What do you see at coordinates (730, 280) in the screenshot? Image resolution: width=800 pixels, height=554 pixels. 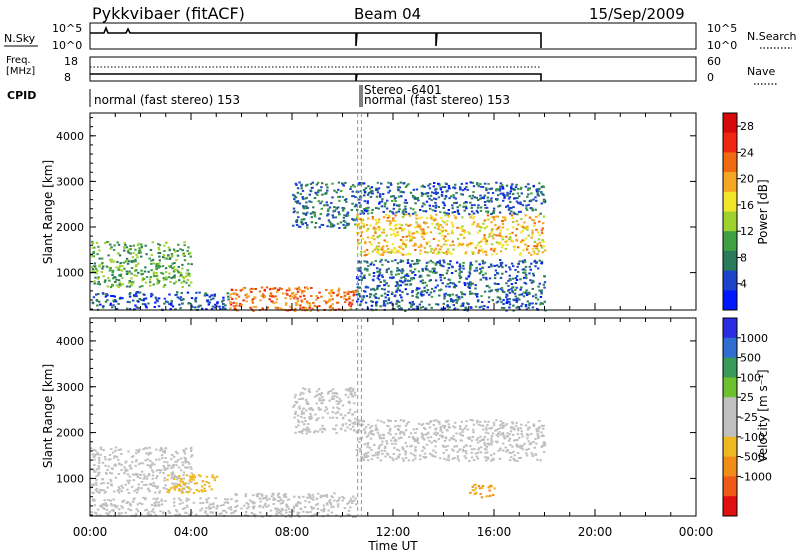 I see `power-colorbar-swatch` at bounding box center [730, 280].